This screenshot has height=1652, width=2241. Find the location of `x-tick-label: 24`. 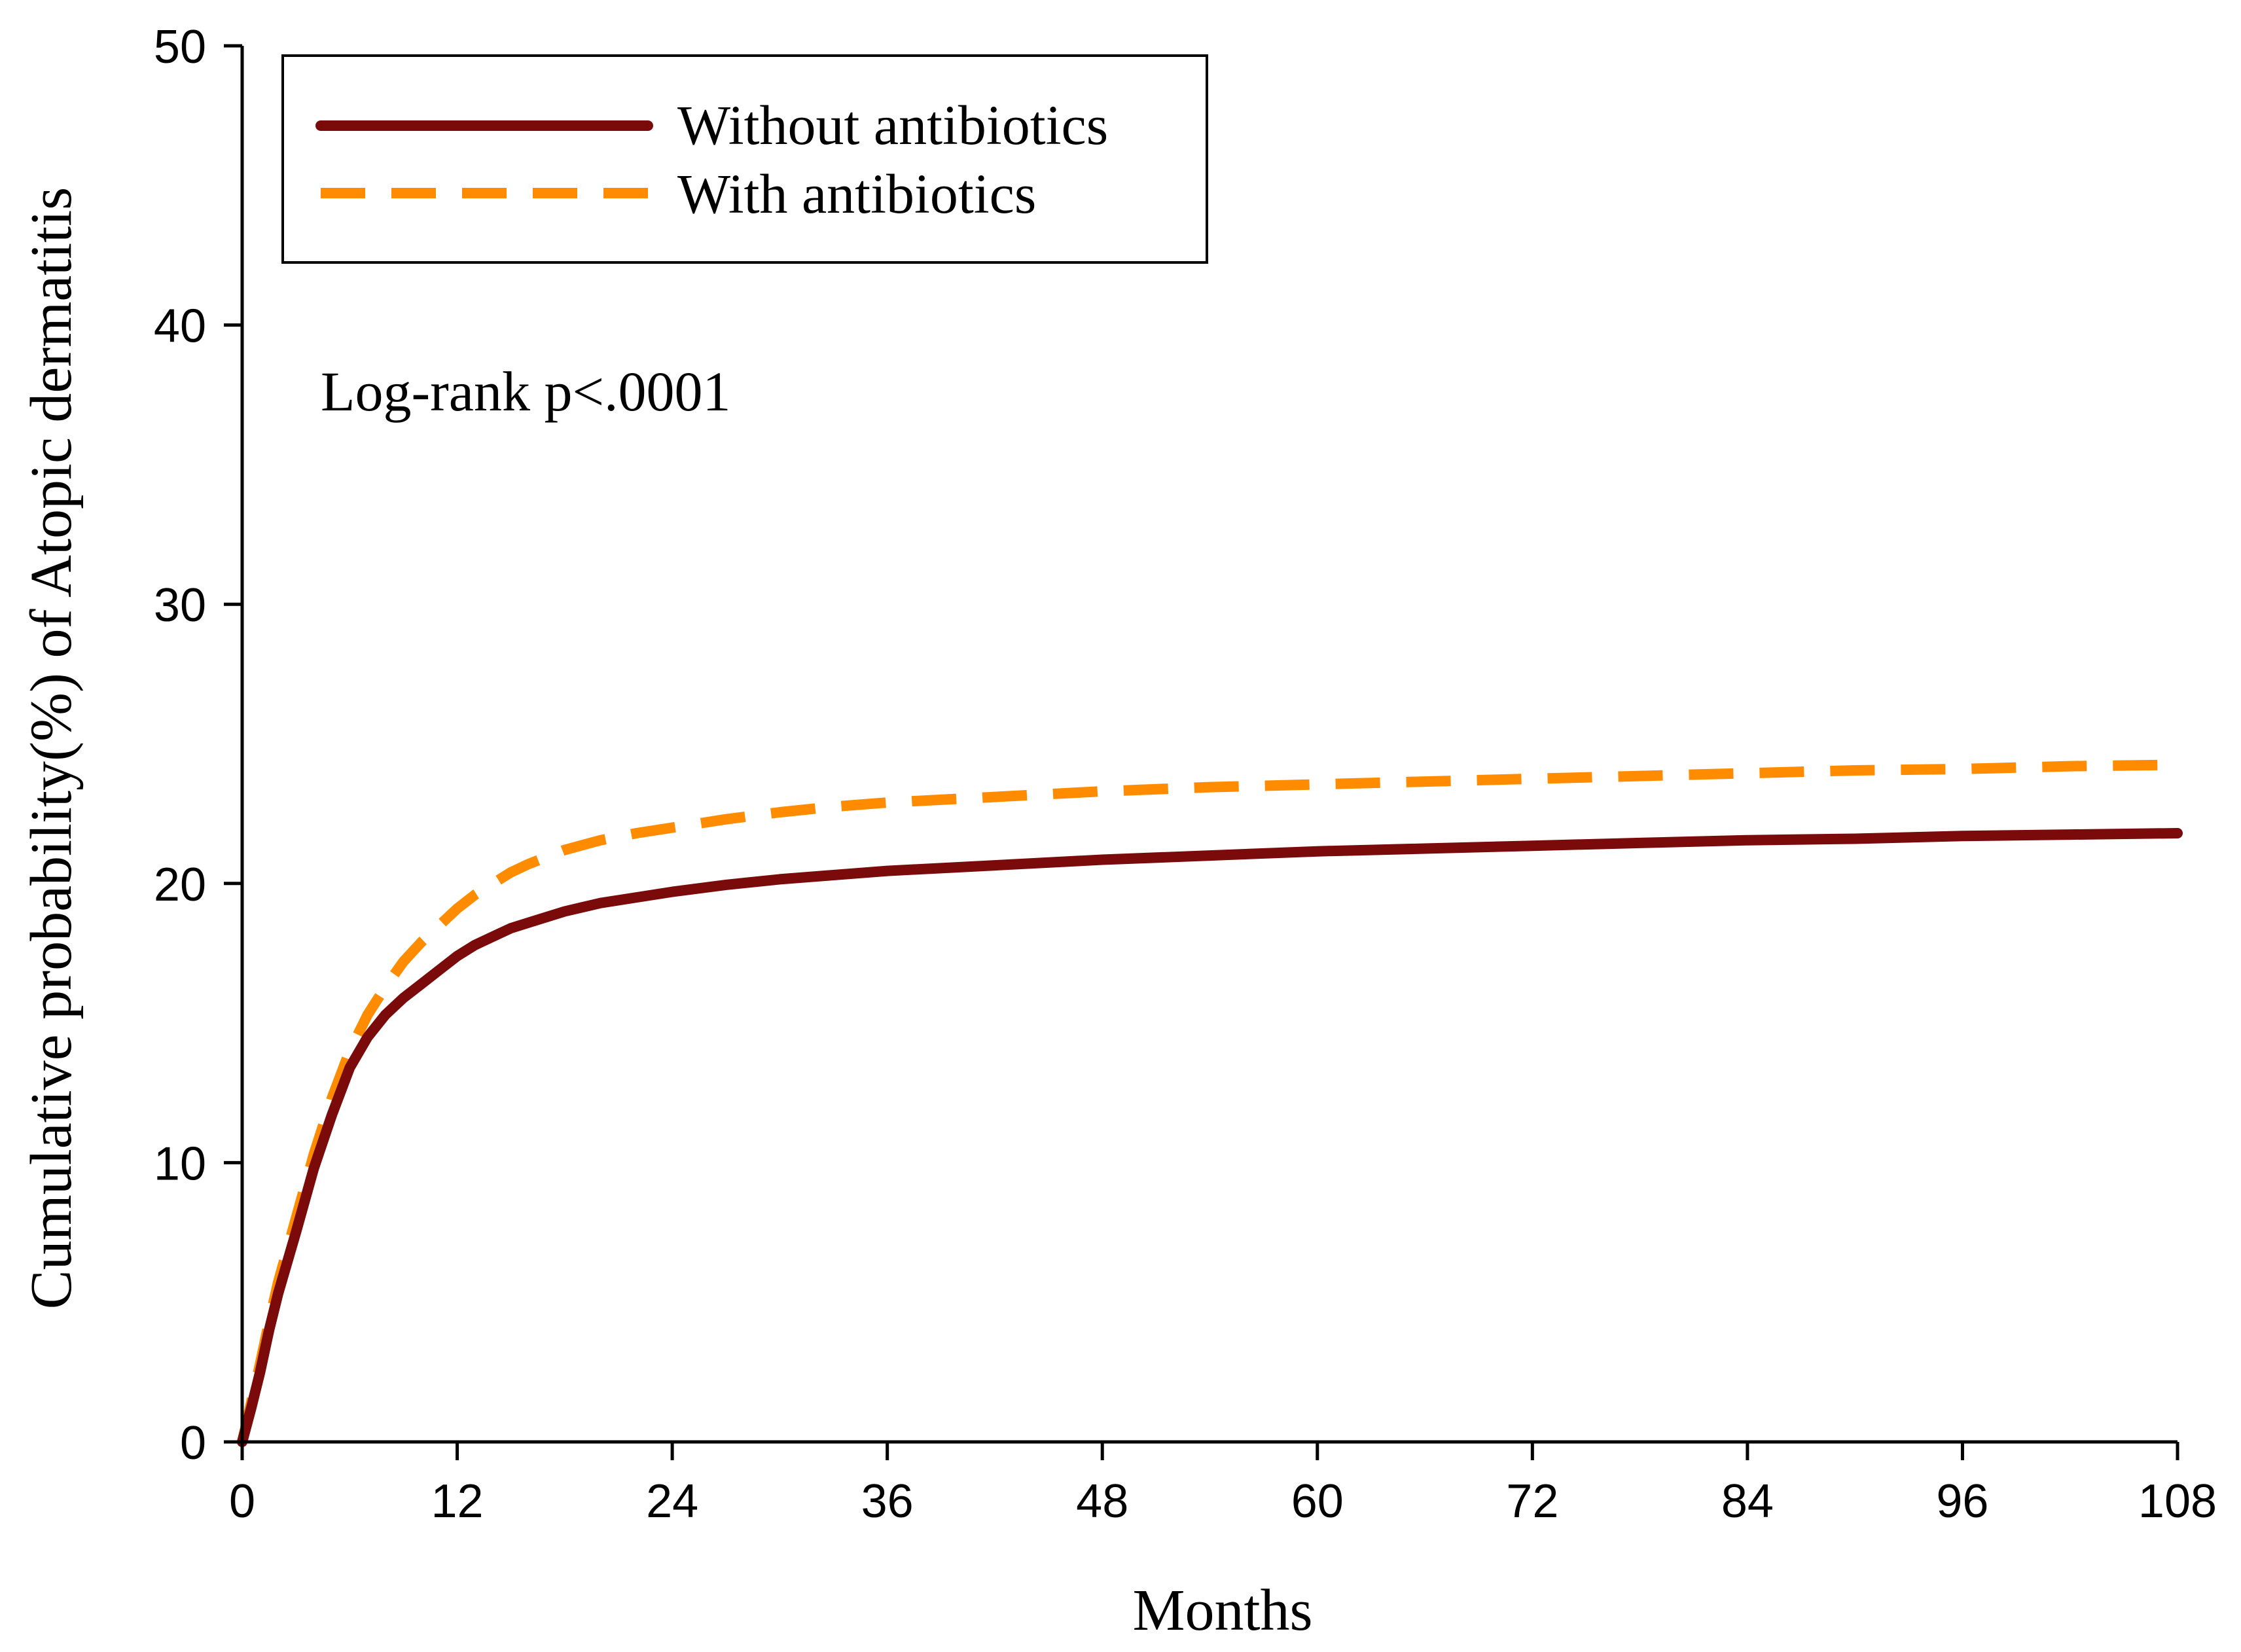

x-tick-label: 24 is located at coordinates (672, 1501).